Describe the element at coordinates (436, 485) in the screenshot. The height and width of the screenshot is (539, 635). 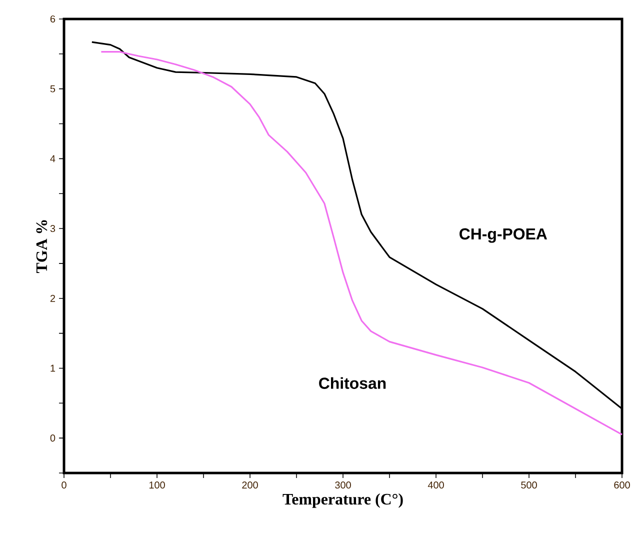
I see `x-tick-label: 400` at that location.